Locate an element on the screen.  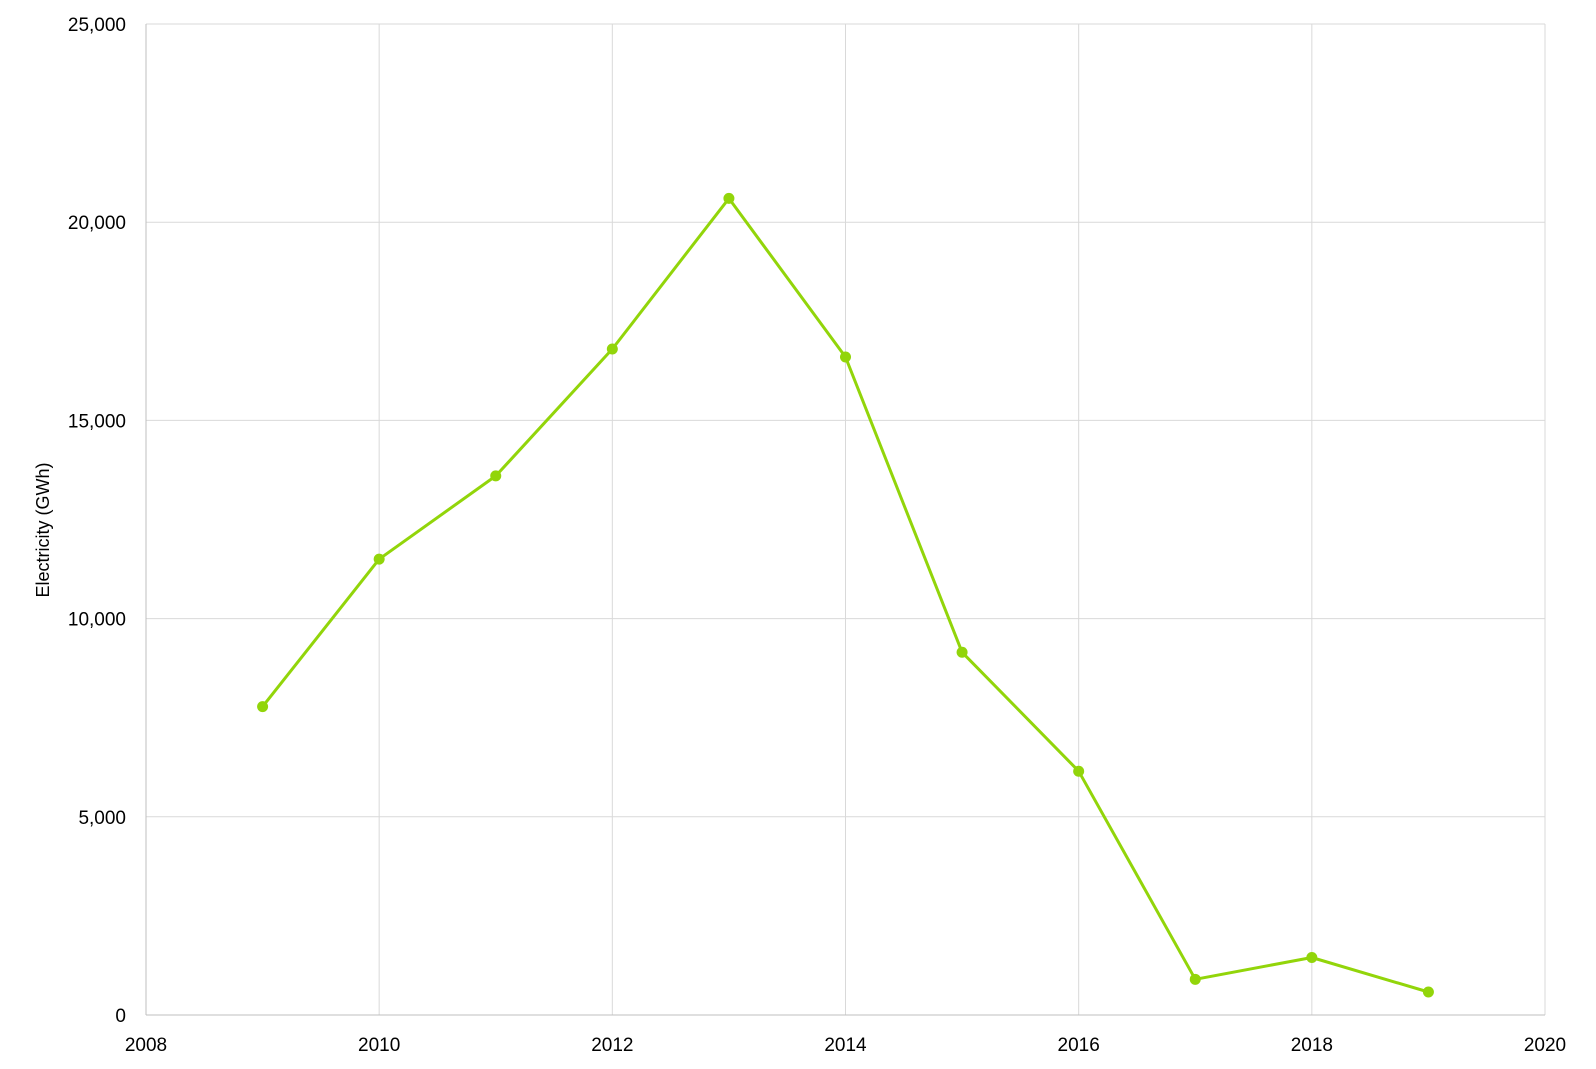
x-tick-label: 2010 is located at coordinates (379, 1045).